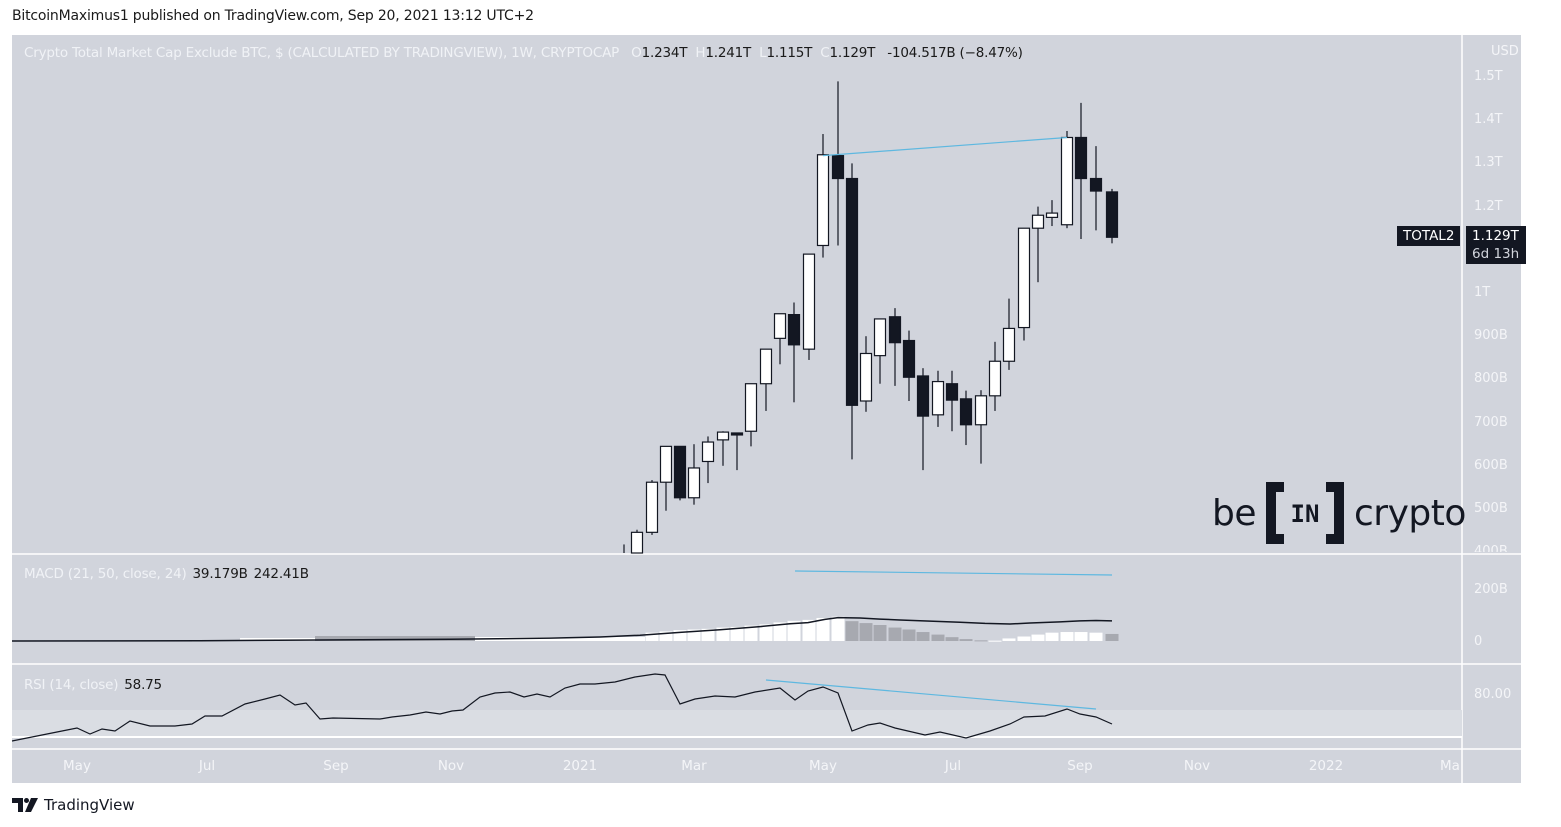 The image size is (1561, 827). I want to click on close-value: 1.129T, so click(852, 53).